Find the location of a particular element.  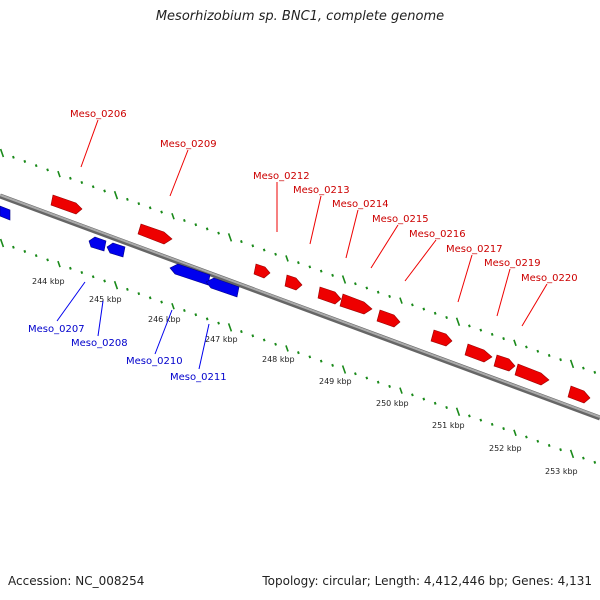

gene-label: Meso_0214 is located at coordinates (360, 204).